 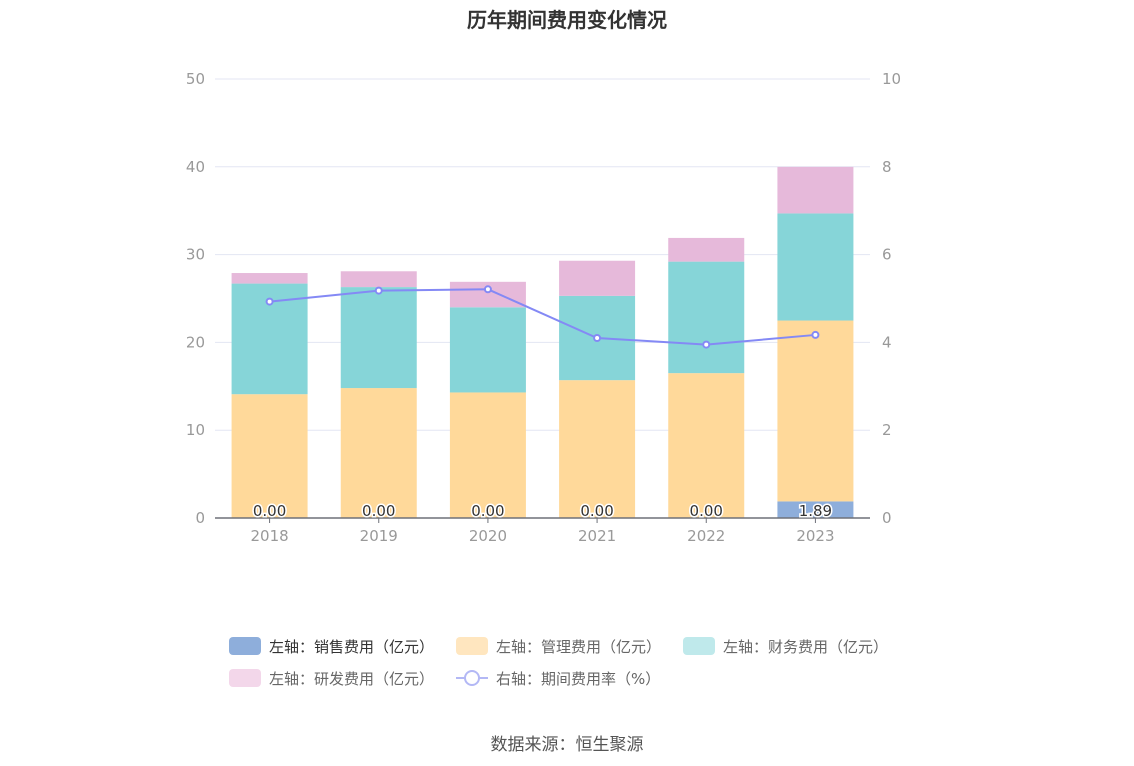 I want to click on legend-swatch-rnd, so click(x=245, y=678).